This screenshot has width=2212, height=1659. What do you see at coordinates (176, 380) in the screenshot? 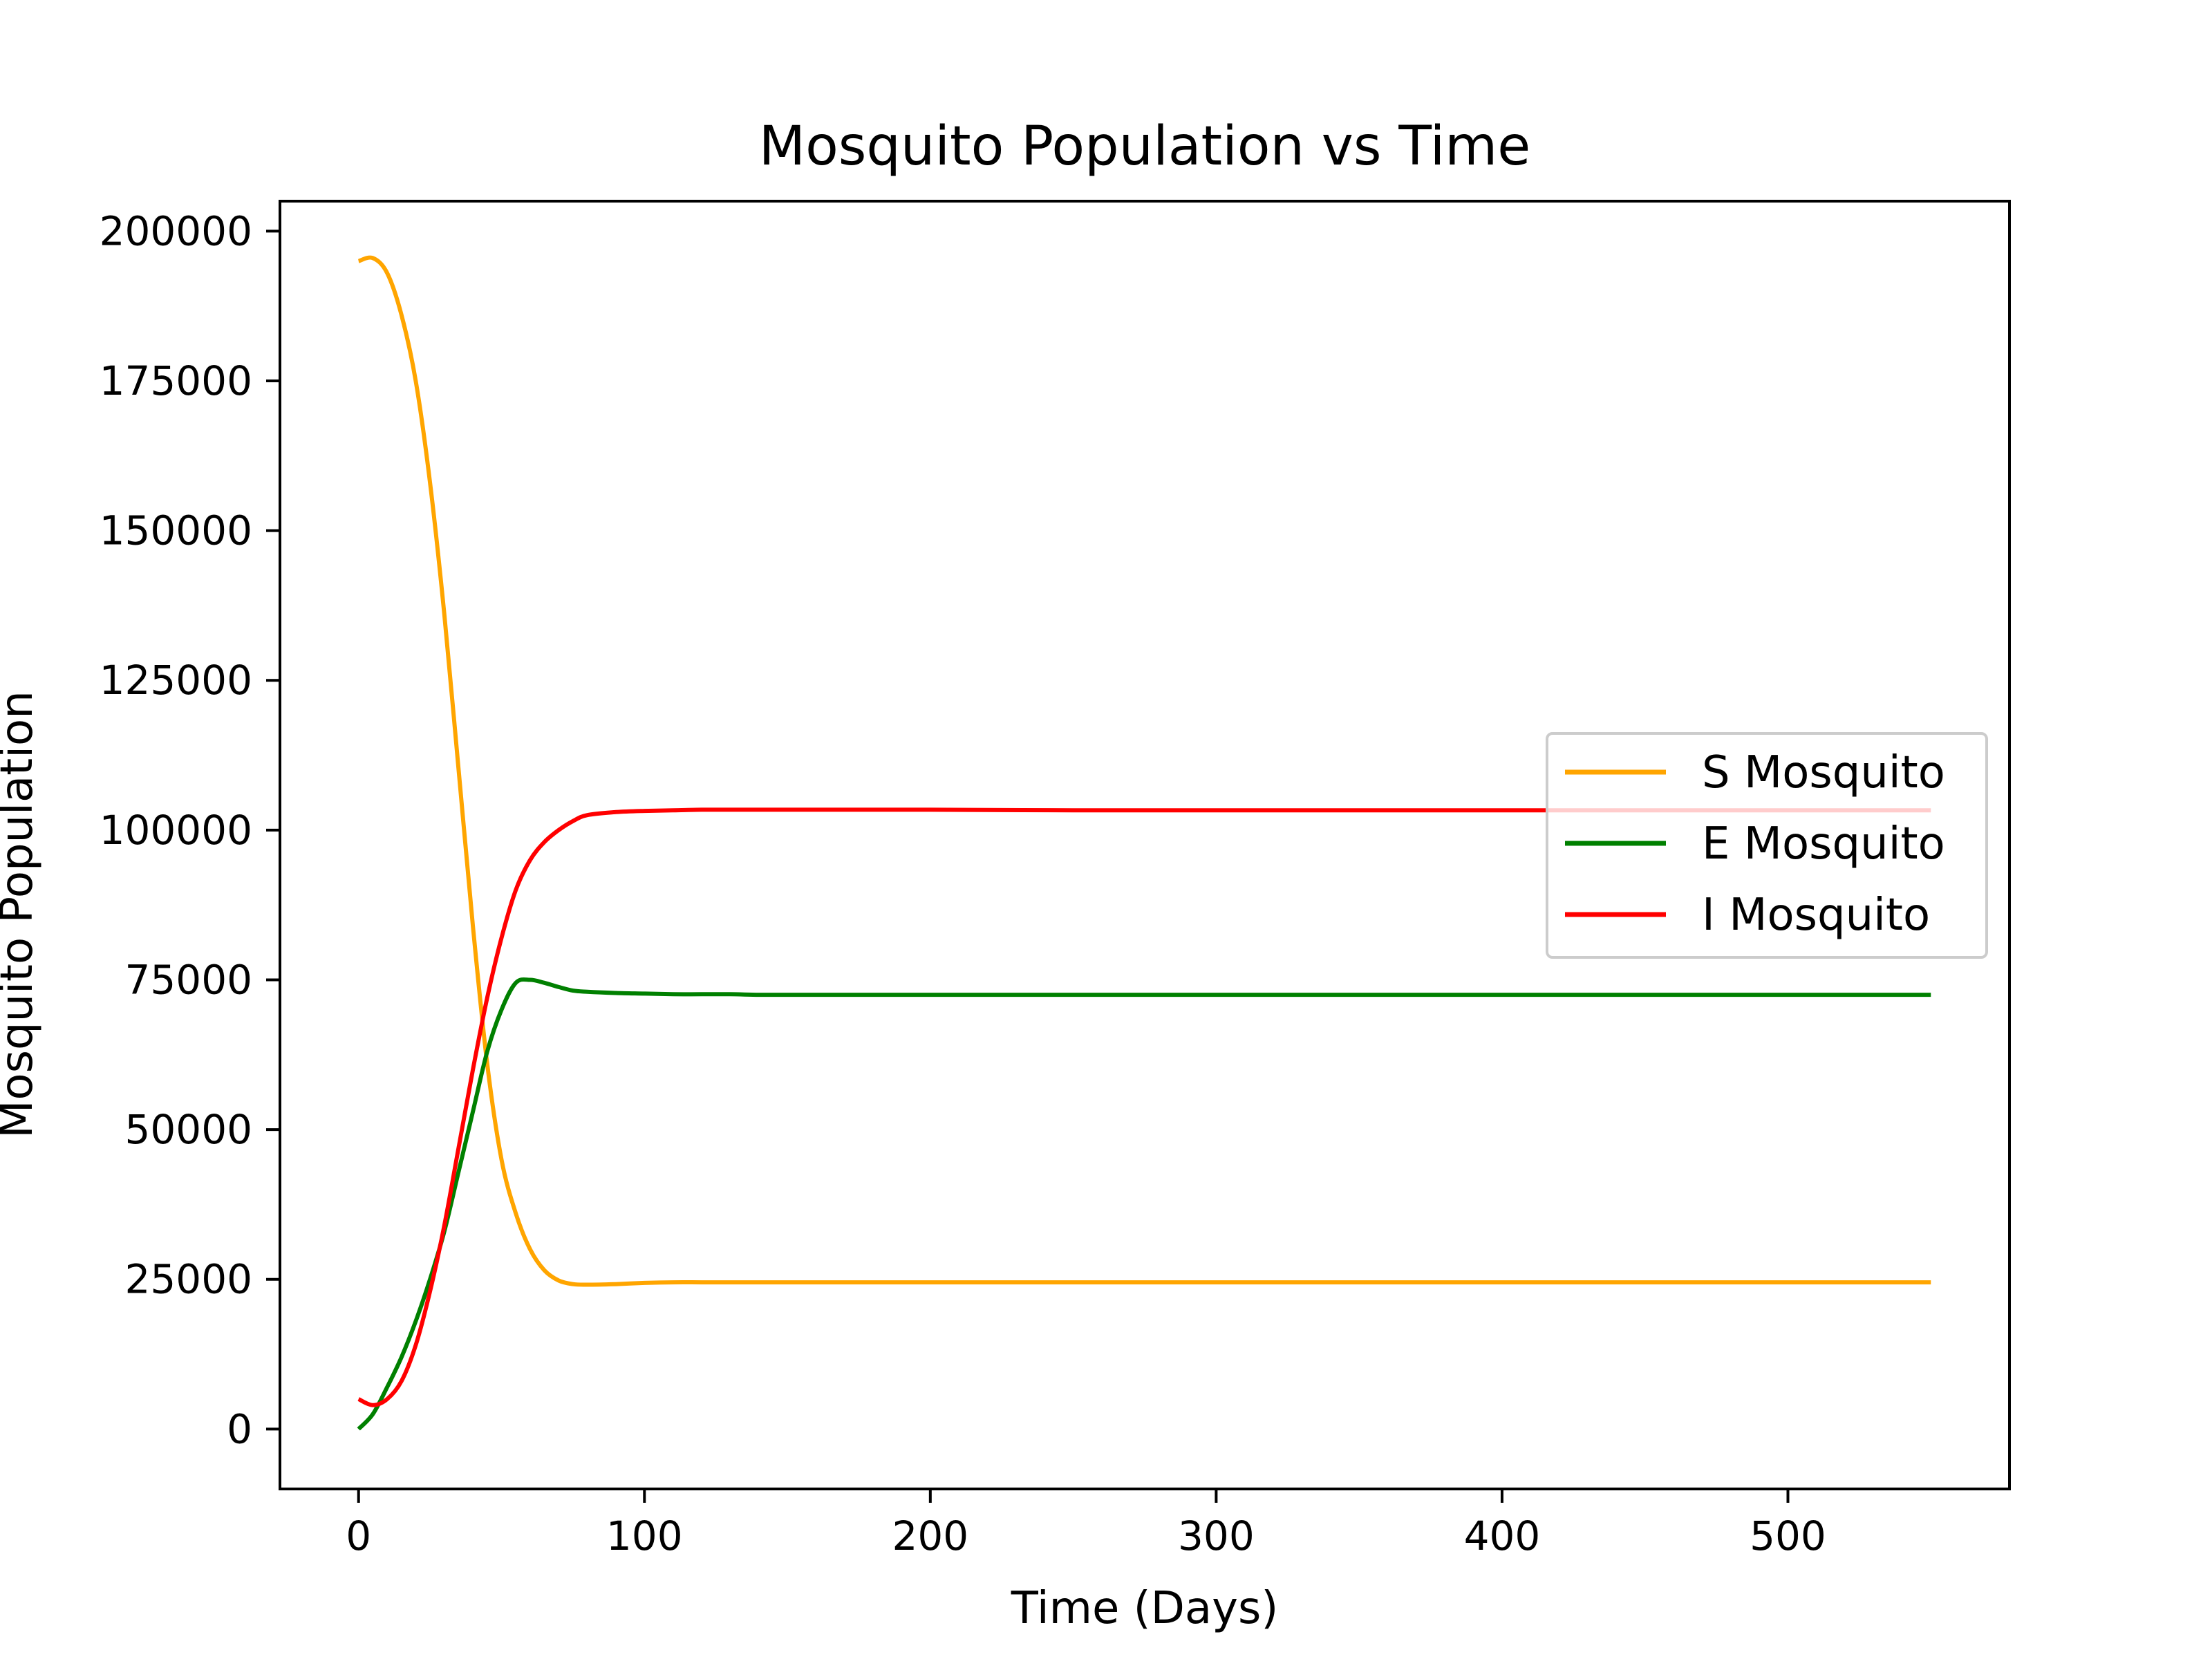
I see `y-tick-label: 175000` at bounding box center [176, 380].